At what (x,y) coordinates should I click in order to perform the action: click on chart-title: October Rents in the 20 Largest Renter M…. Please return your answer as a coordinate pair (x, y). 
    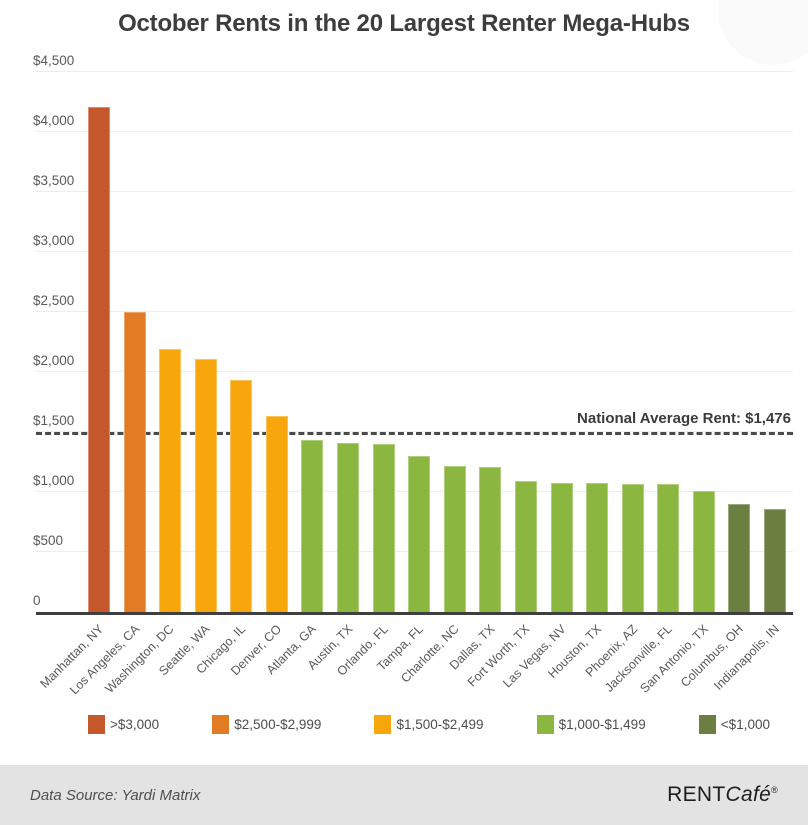
    Looking at the image, I should click on (404, 23).